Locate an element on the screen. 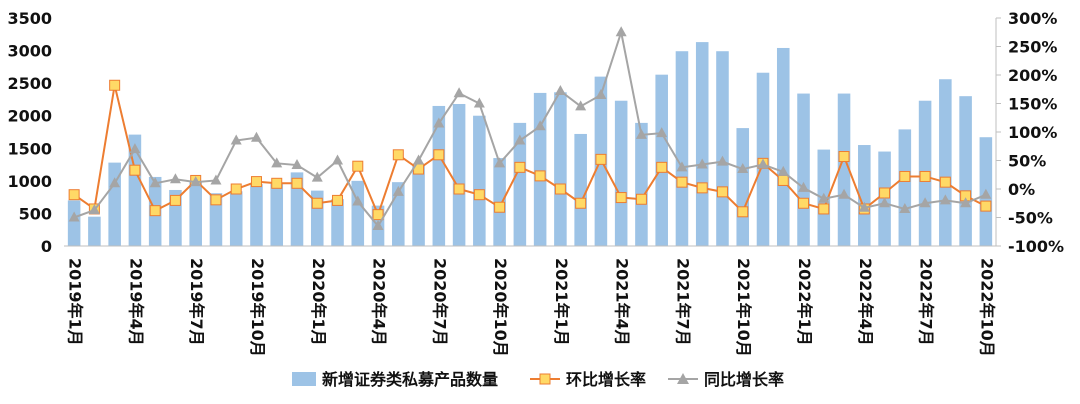 This screenshot has width=1080, height=404. left-tick-label: 3500 is located at coordinates (29, 18).